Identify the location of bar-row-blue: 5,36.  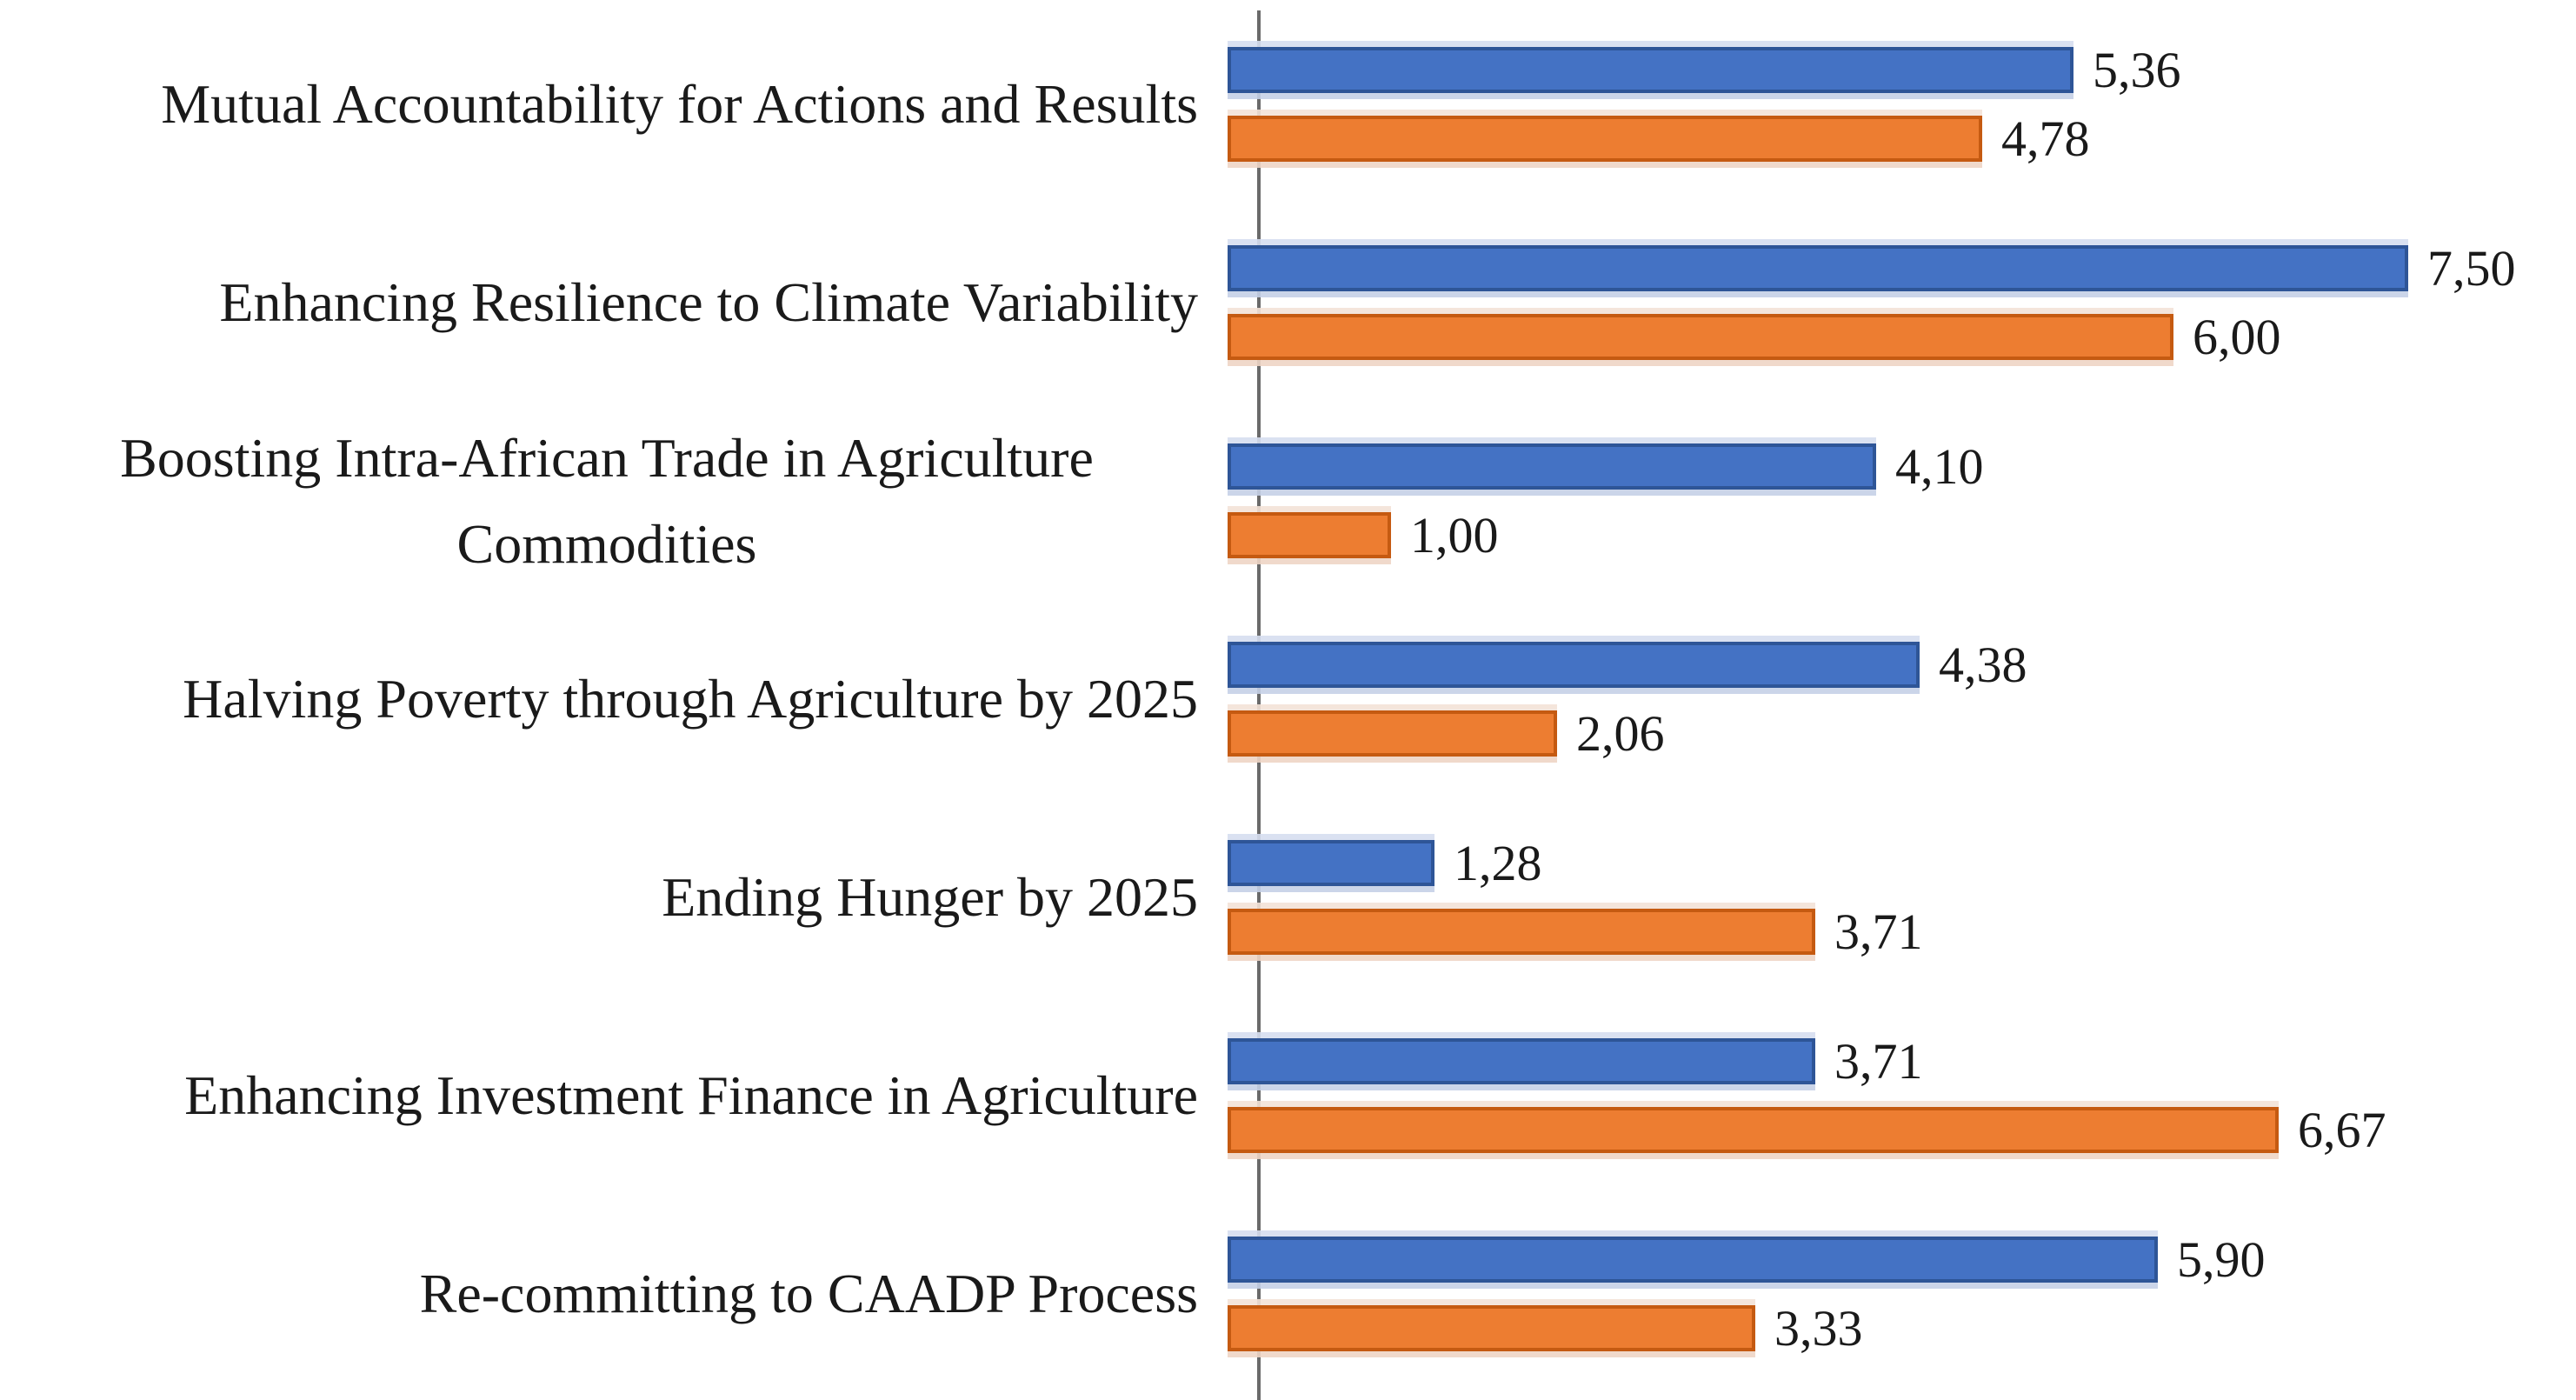
(1902, 70).